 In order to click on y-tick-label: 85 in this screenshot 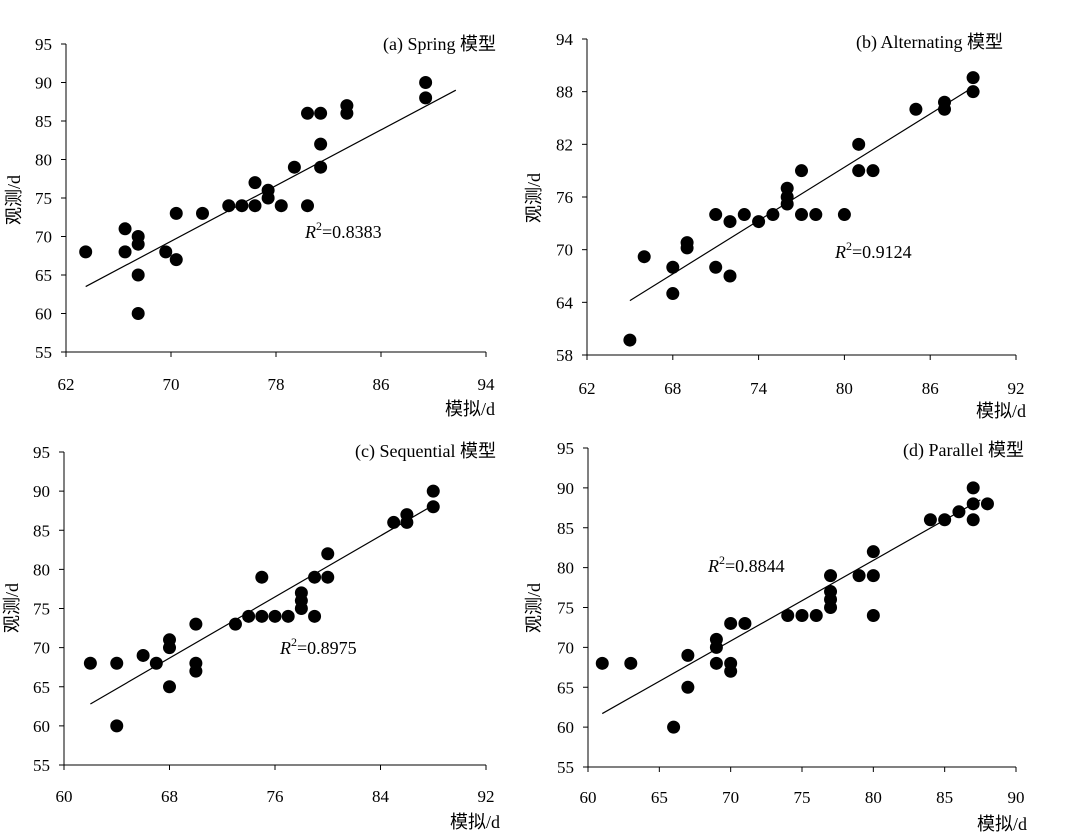, I will do `click(43, 121)`.